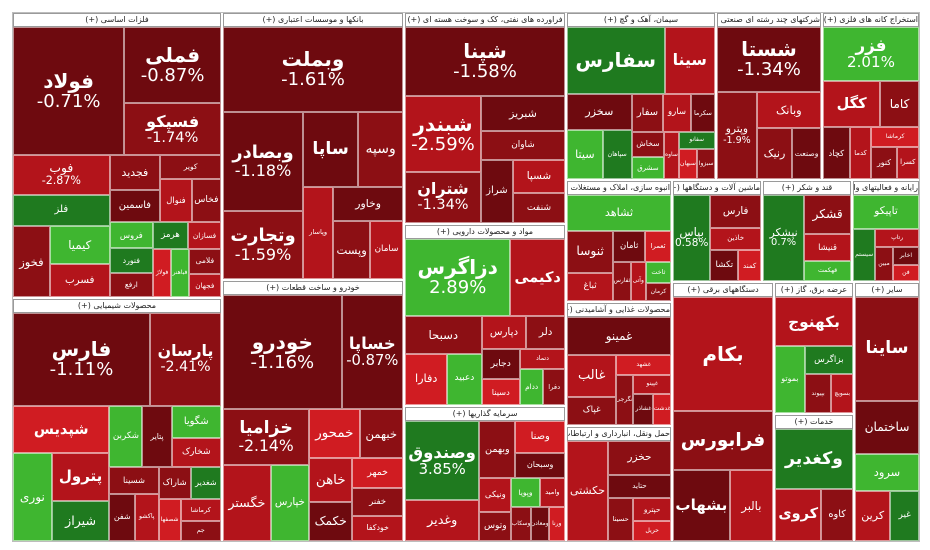 This screenshot has width=930, height=550. Describe the element at coordinates (352, 250) in the screenshot. I see `stock-tile: وپست` at that location.